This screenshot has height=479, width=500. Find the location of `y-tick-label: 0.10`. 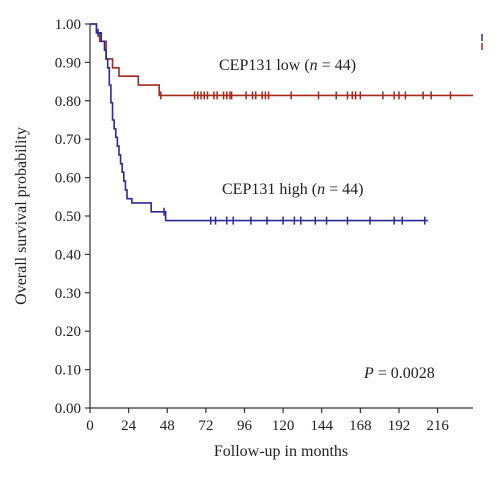

y-tick-label: 0.10 is located at coordinates (68, 371).